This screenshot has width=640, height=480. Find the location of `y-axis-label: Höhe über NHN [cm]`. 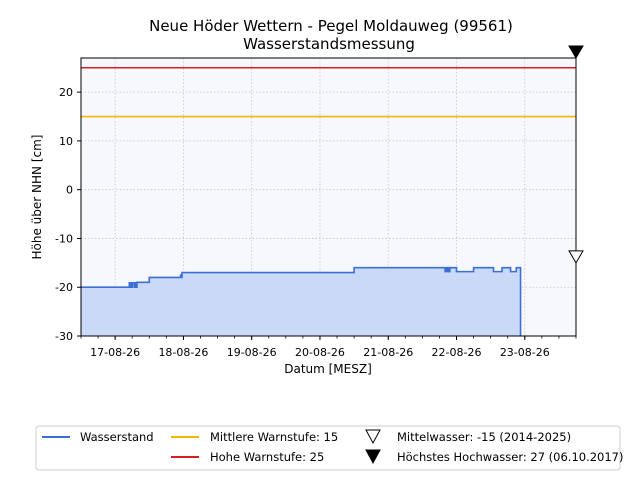

y-axis-label: Höhe über NHN [cm] is located at coordinates (37, 197).